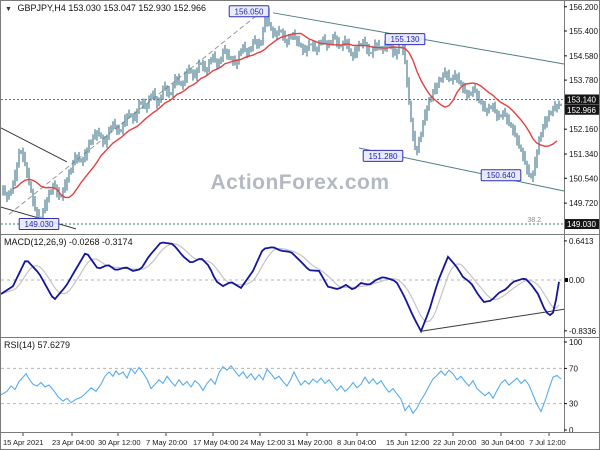 The height and width of the screenshot is (450, 600). I want to click on annotation-text: 155.130, so click(405, 39).